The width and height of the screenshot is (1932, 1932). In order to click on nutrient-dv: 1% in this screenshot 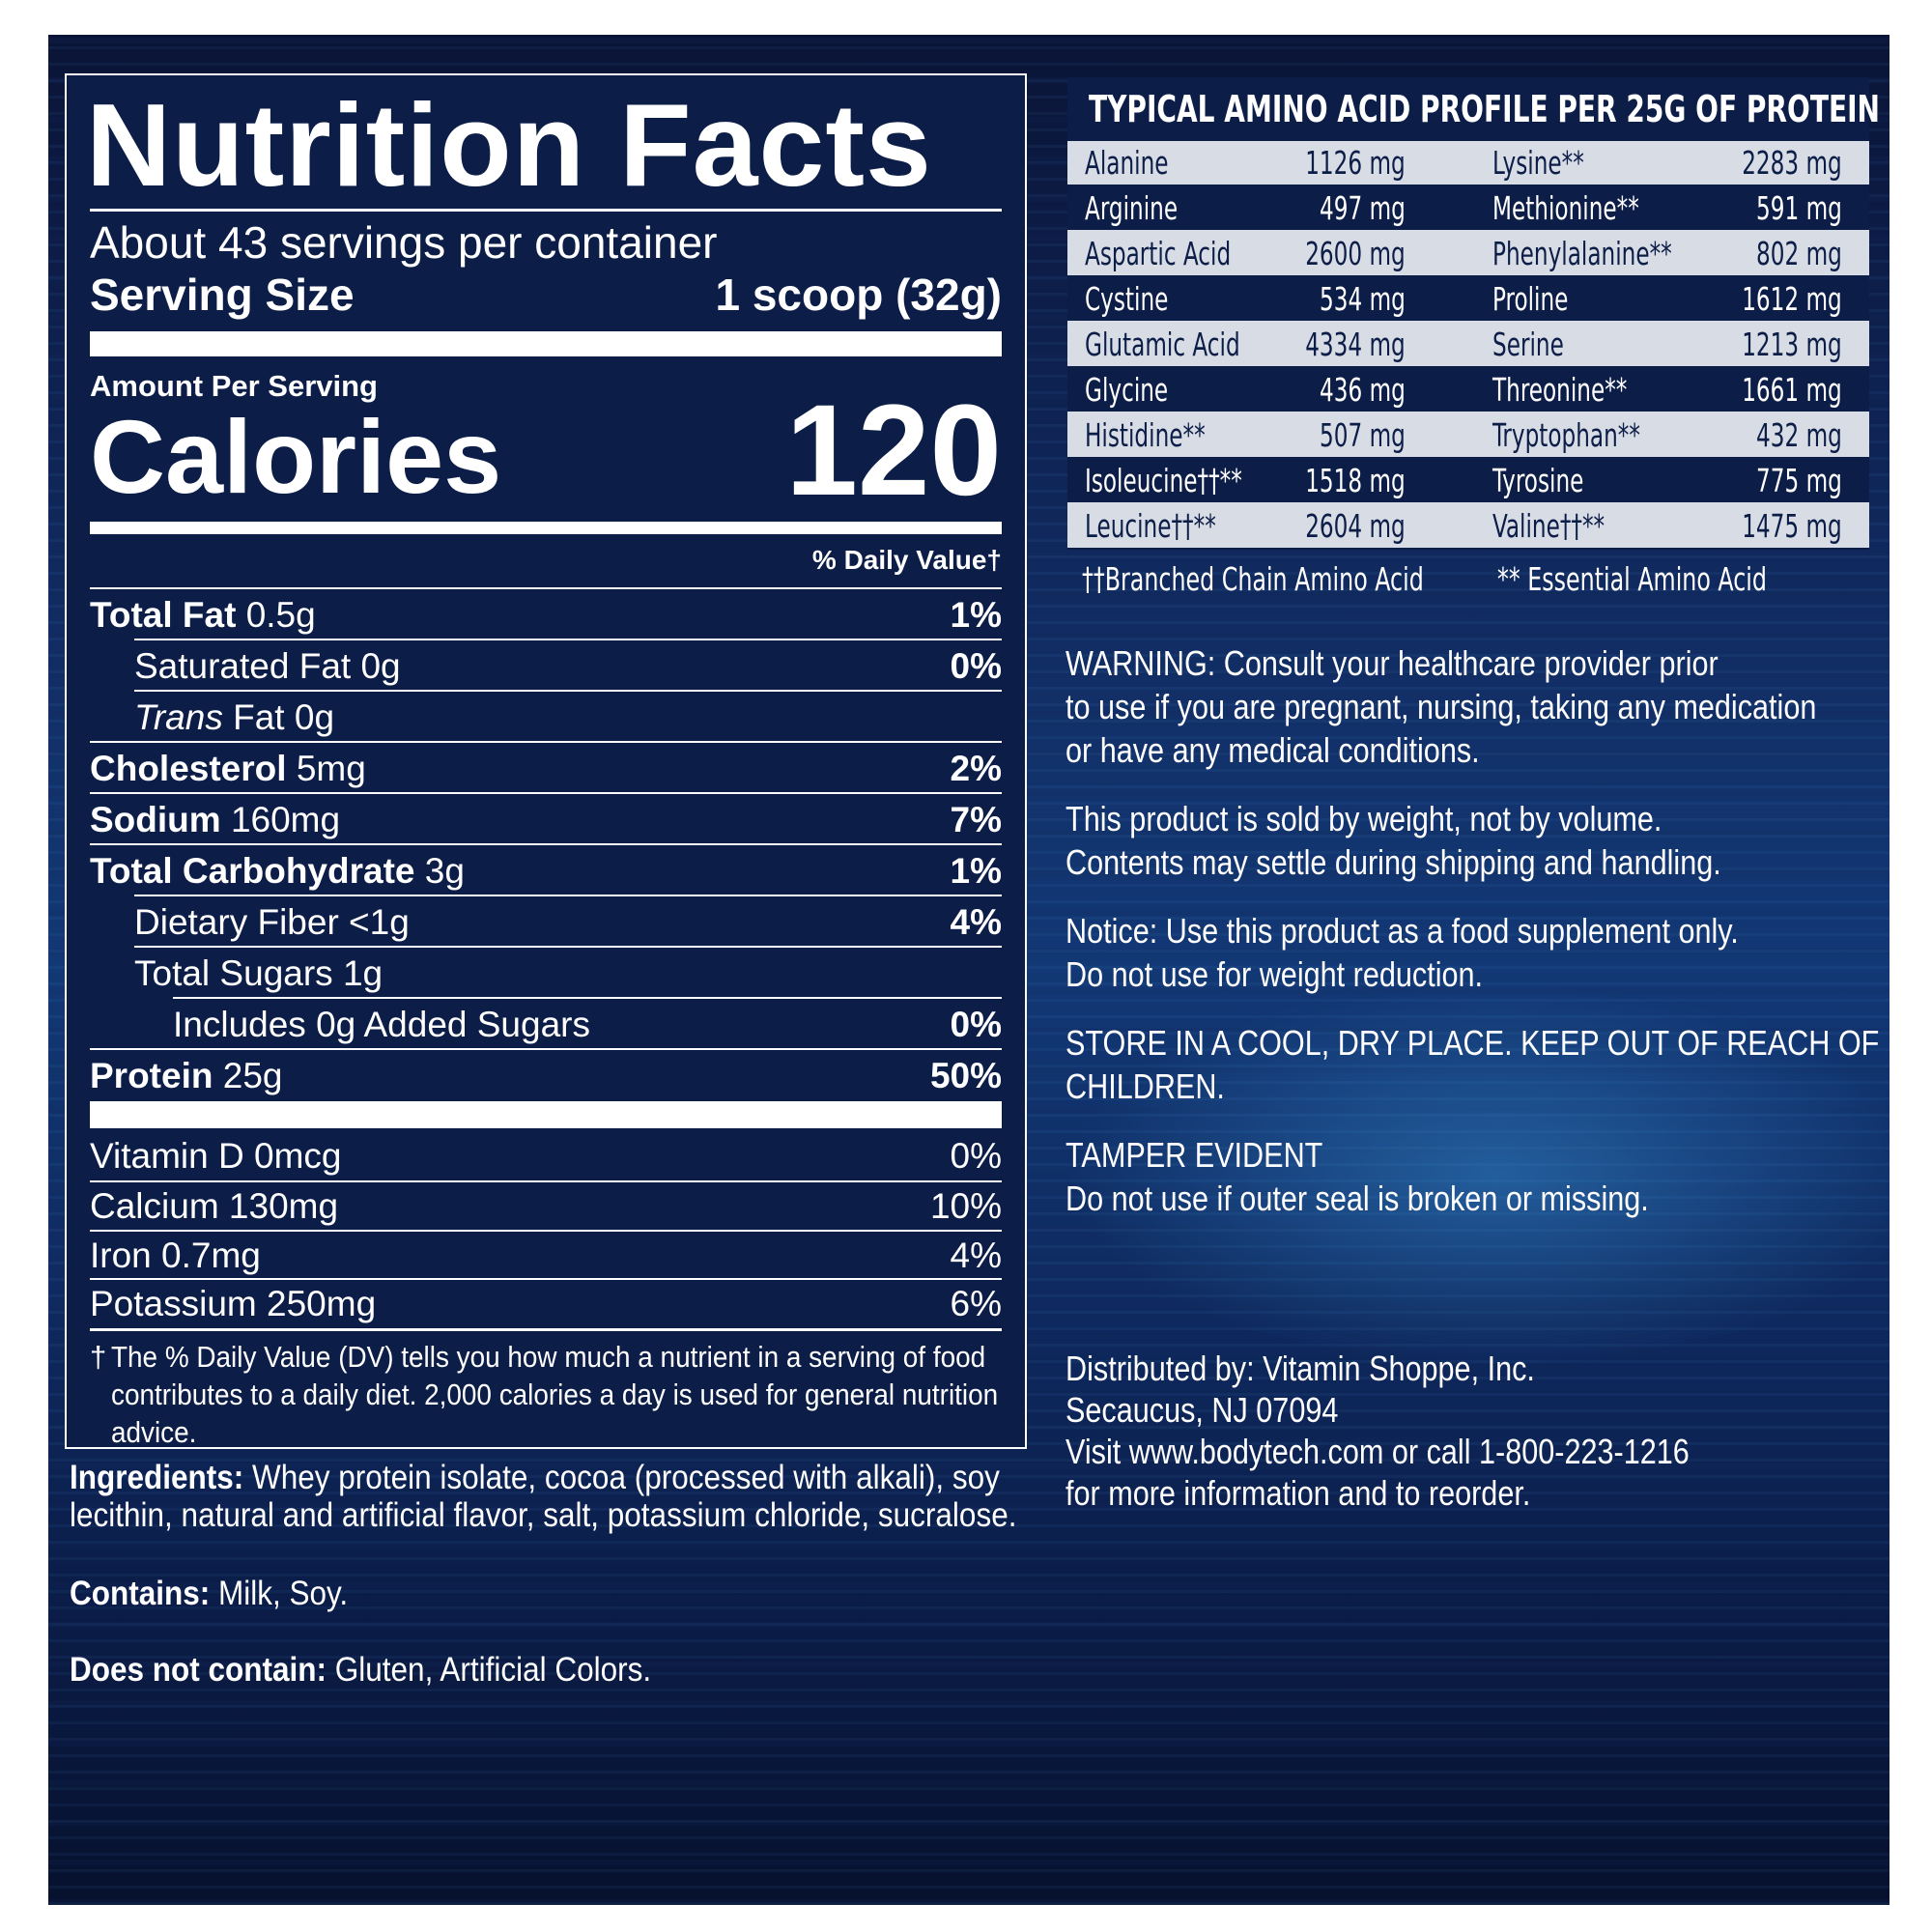, I will do `click(976, 871)`.